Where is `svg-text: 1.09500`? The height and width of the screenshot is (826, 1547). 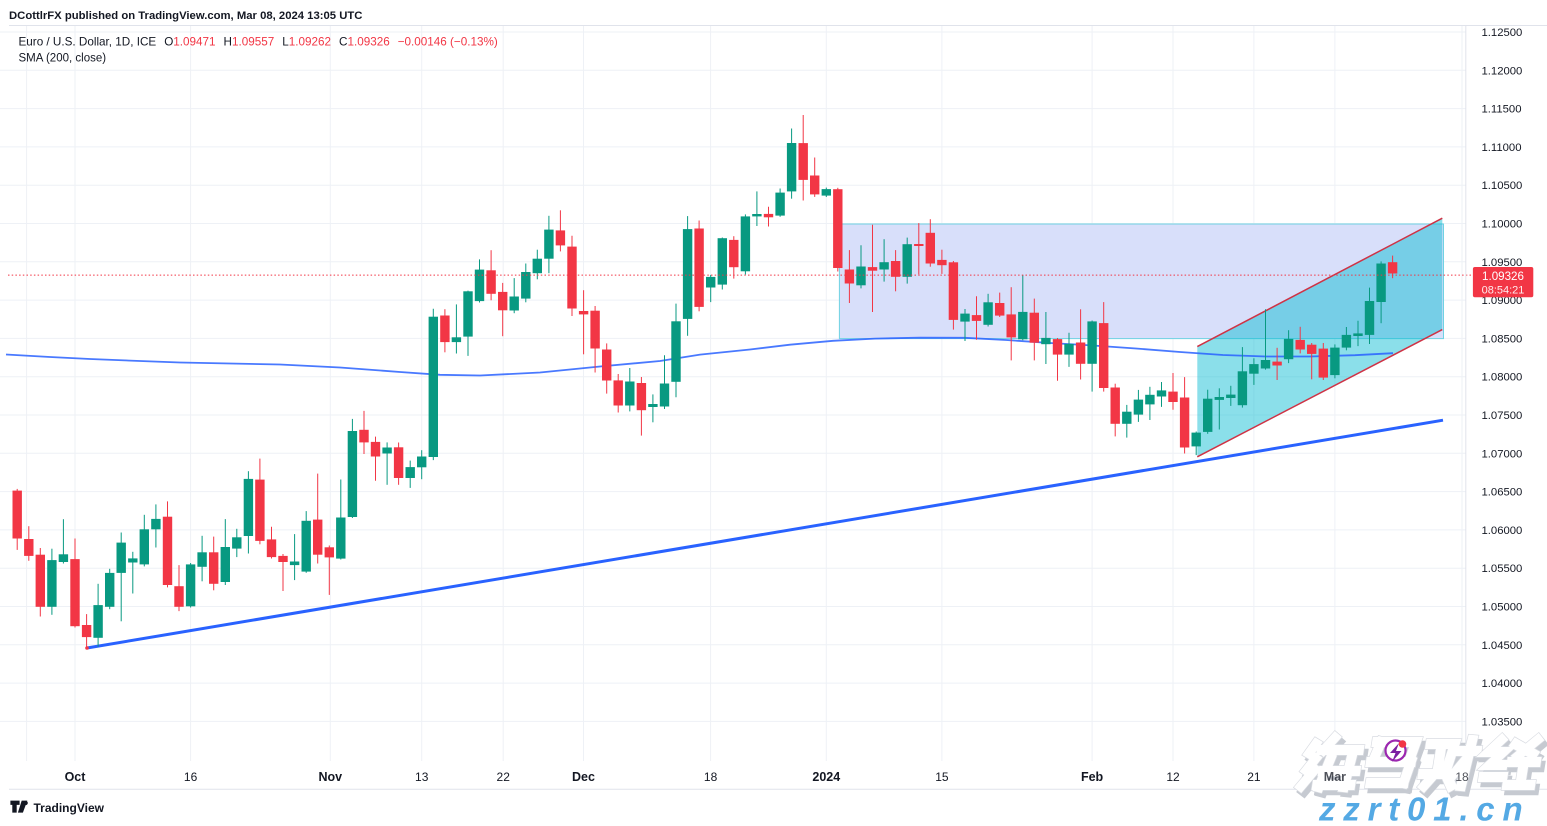 svg-text: 1.09500 is located at coordinates (1502, 263).